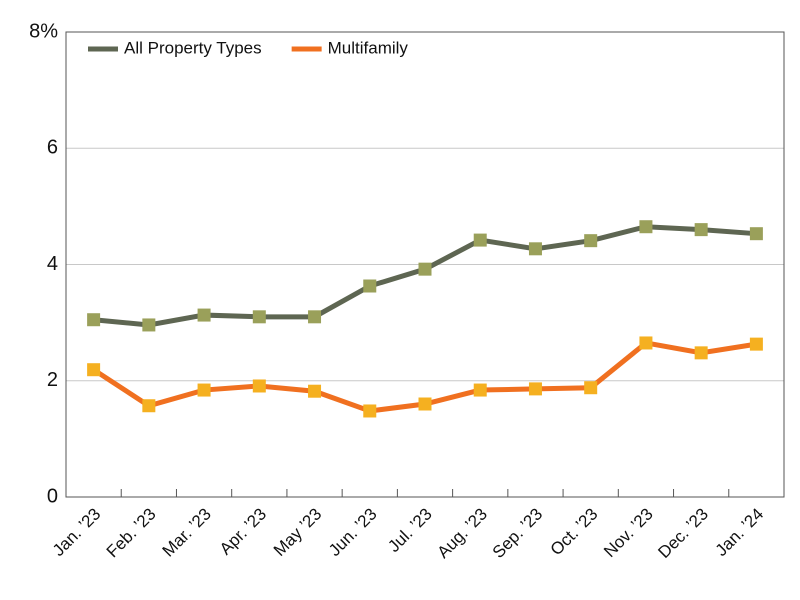  I want to click on series-line, so click(425, 276).